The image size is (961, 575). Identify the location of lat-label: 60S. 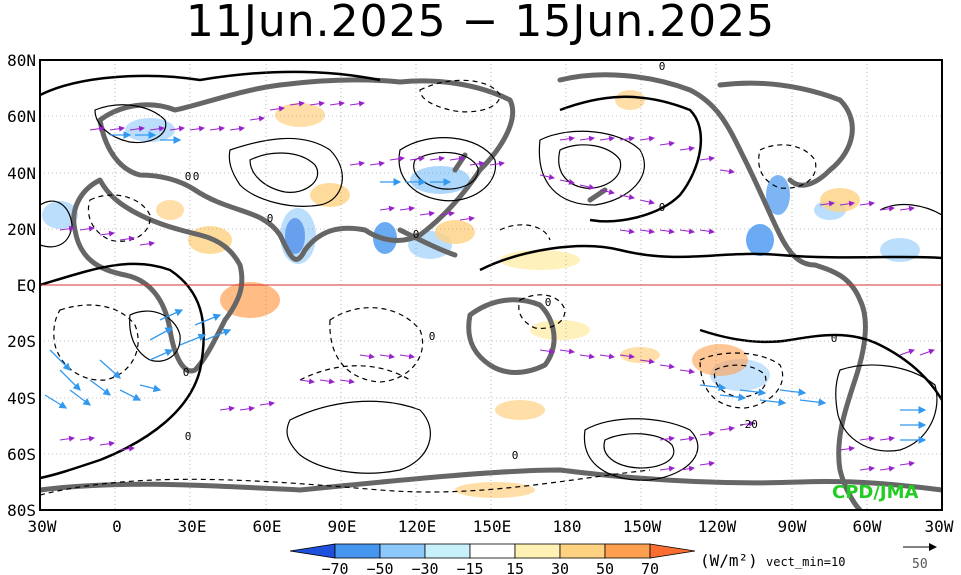
(21, 454).